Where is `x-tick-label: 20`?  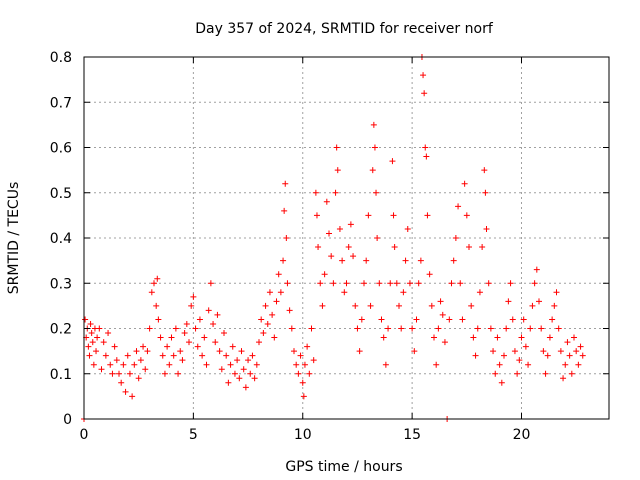 x-tick-label: 20 is located at coordinates (522, 435).